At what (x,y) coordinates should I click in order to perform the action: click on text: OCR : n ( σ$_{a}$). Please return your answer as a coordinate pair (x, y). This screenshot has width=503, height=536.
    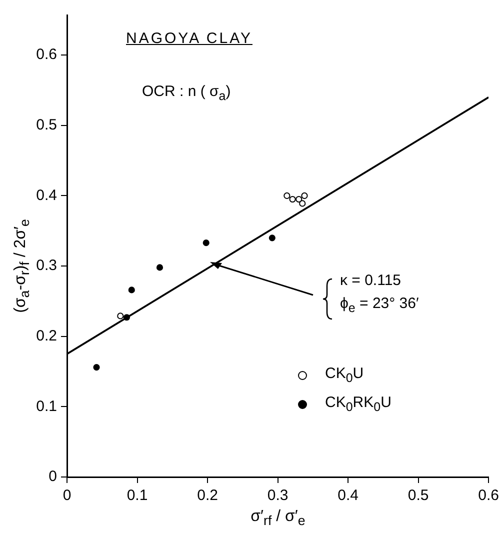
    Looking at the image, I should click on (186, 93).